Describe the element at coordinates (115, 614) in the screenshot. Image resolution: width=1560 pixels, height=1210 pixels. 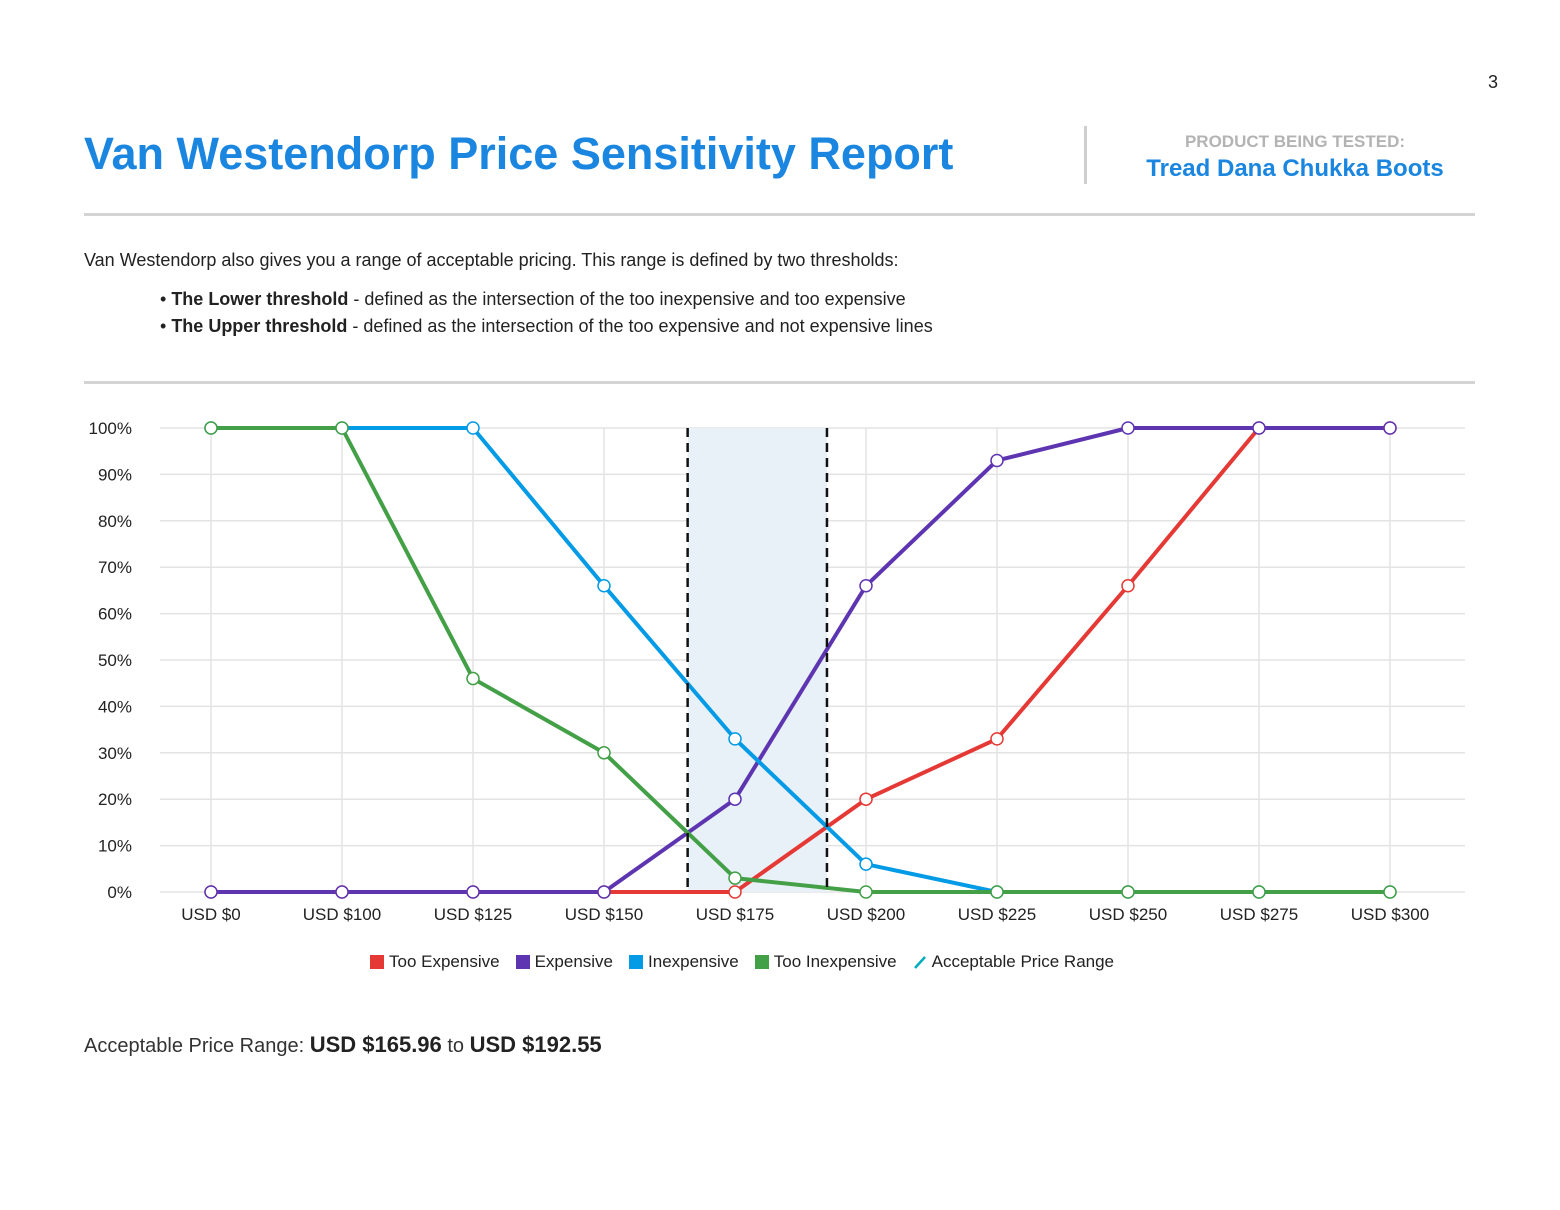
I see `y-tick-label: 60%` at that location.